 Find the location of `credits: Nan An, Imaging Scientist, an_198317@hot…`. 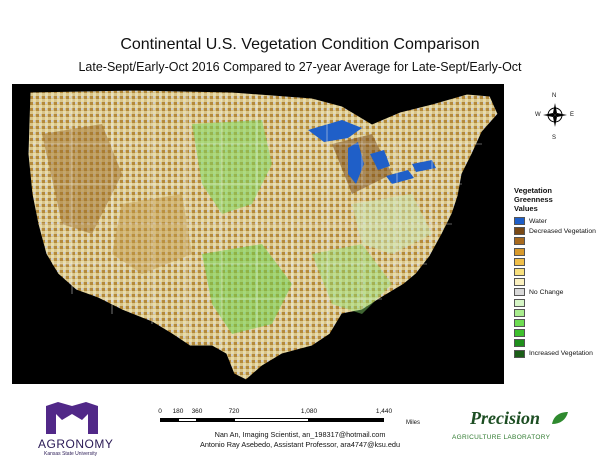

credits: Nan An, Imaging Scientist, an_198317@hot… is located at coordinates (300, 440).